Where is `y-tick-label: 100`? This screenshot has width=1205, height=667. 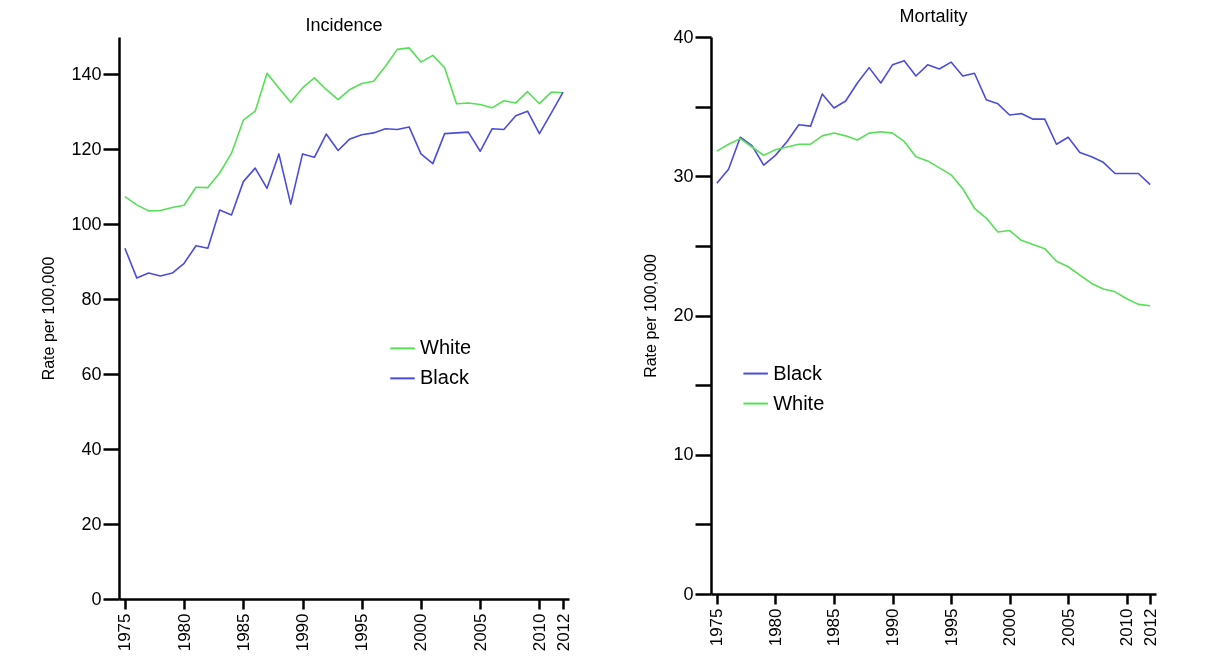 y-tick-label: 100 is located at coordinates (86, 223).